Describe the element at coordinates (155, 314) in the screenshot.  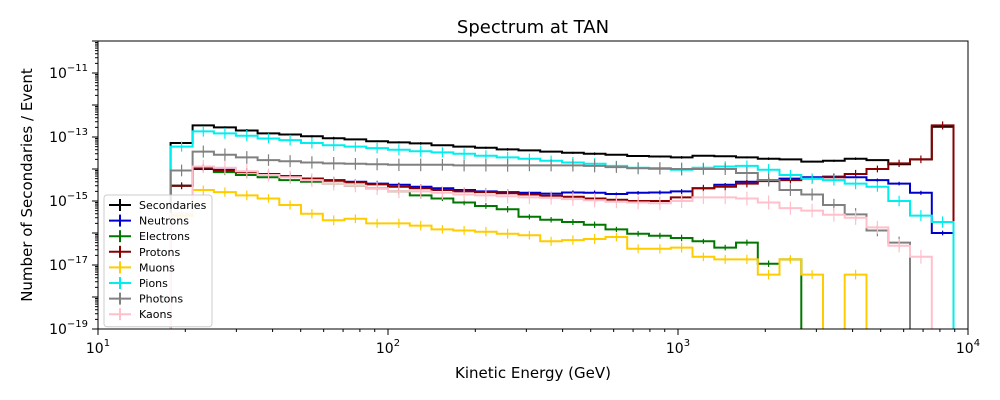
I see `legend-label: Kaons` at that location.